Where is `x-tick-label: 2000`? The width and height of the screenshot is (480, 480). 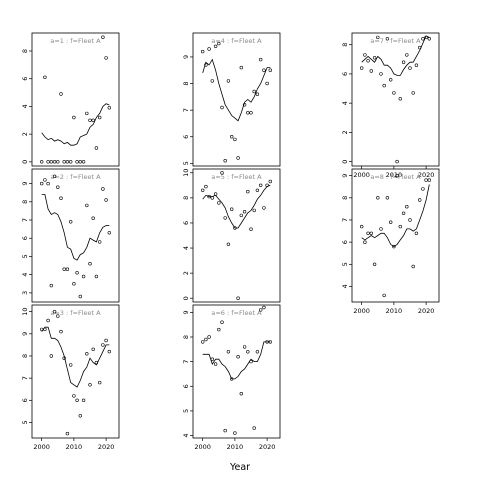
x-tick-label: 2000 is located at coordinates (361, 175).